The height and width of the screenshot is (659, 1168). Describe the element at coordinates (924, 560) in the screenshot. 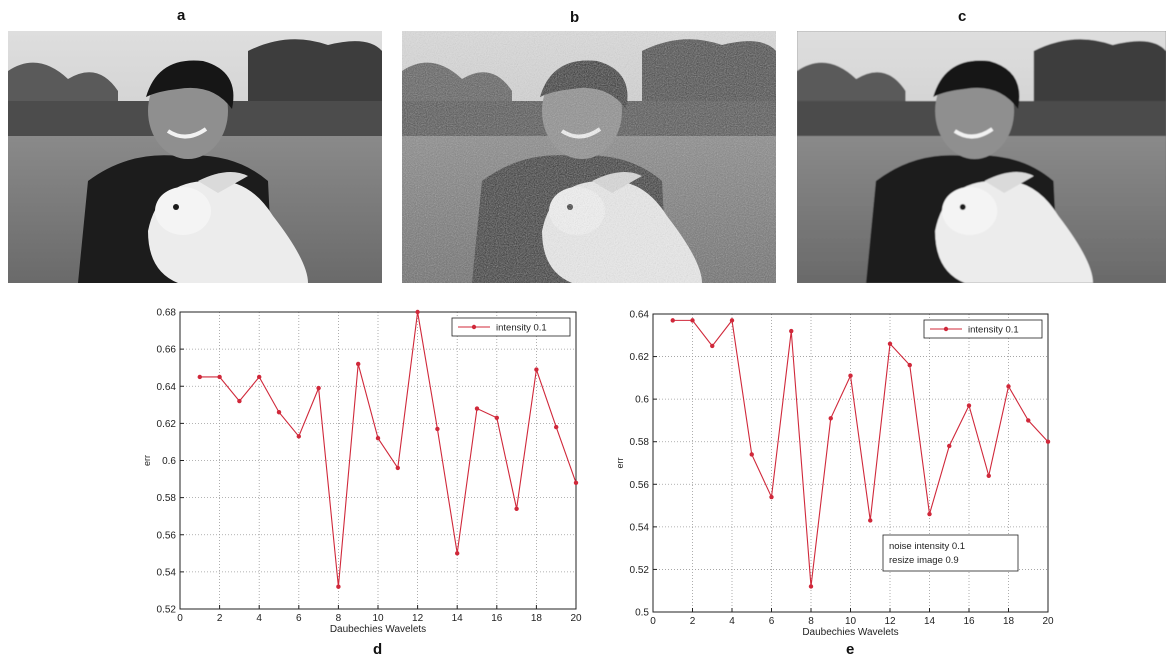

I see `annotation-text: resize image 0.9` at that location.